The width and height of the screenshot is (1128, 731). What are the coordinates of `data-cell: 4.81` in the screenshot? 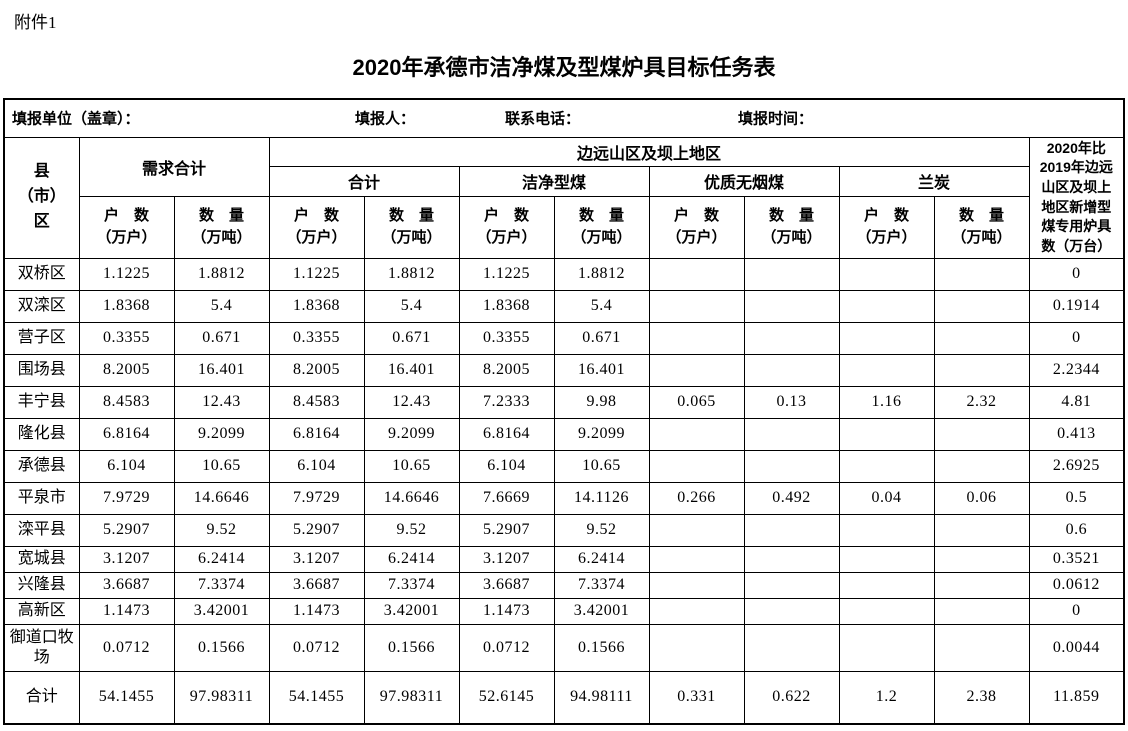 It's located at (1076, 402).